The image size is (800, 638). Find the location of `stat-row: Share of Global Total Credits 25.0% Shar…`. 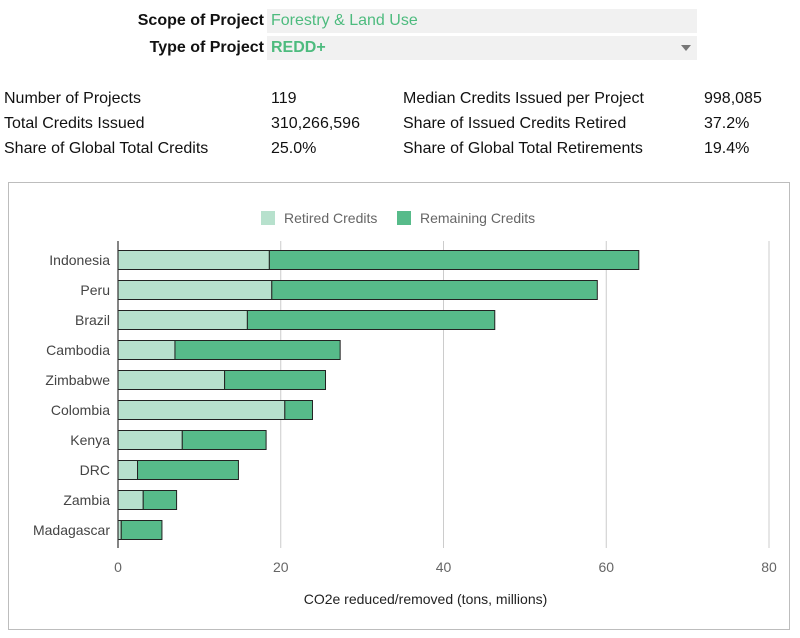

stat-row: Share of Global Total Credits 25.0% Shar… is located at coordinates (400, 149).